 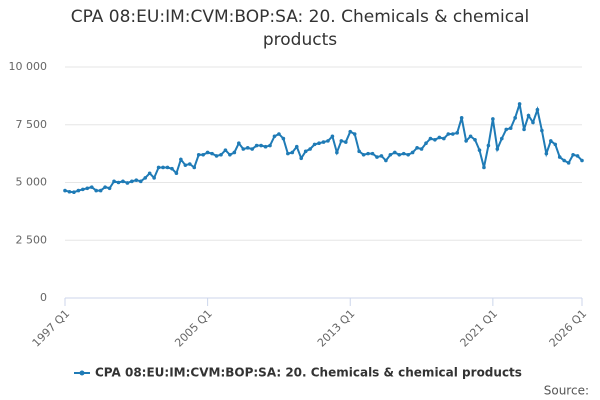 I want to click on y-tick-label: 5 000, so click(x=32, y=182).